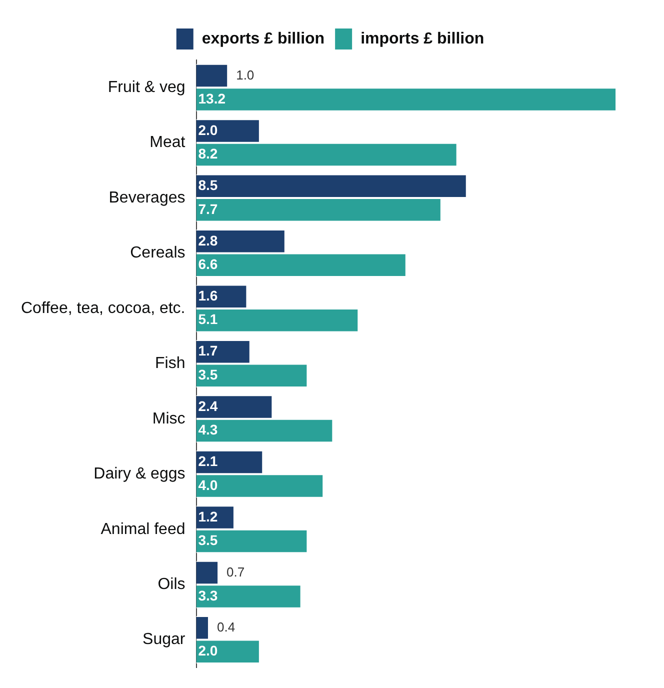 The width and height of the screenshot is (664, 688). Describe the element at coordinates (140, 474) in the screenshot. I see `y-tick-label: Dairy & eggs` at that location.